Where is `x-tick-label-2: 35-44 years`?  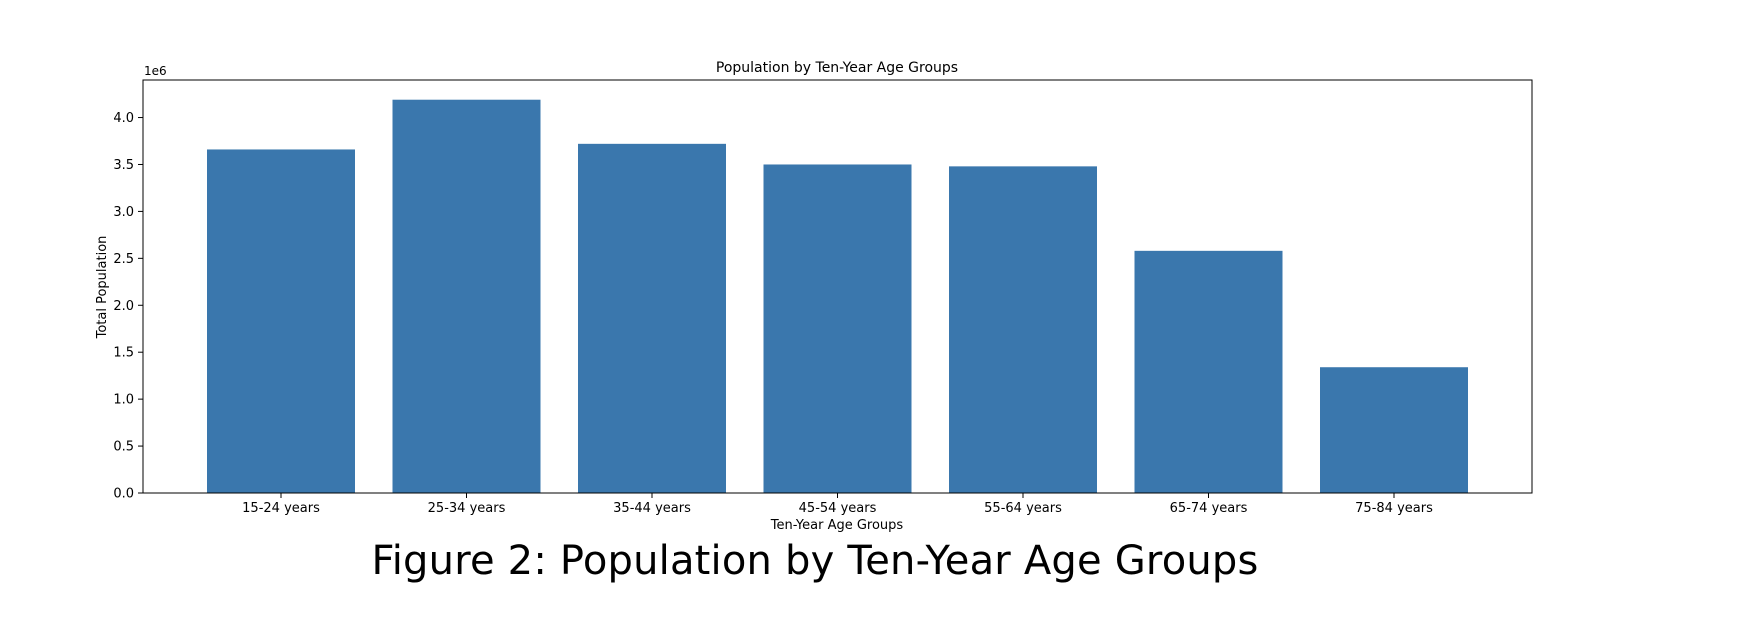
x-tick-label-2: 35-44 years is located at coordinates (652, 508).